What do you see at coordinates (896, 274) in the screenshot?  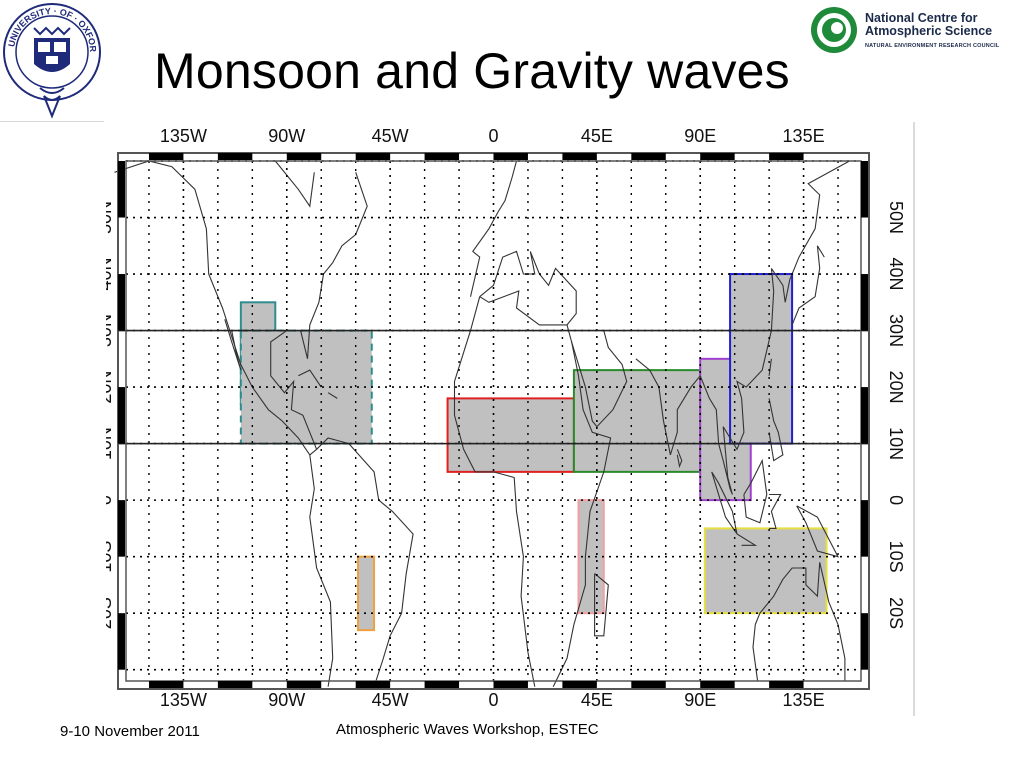 I see `lat-tick-label-right: 40N` at bounding box center [896, 274].